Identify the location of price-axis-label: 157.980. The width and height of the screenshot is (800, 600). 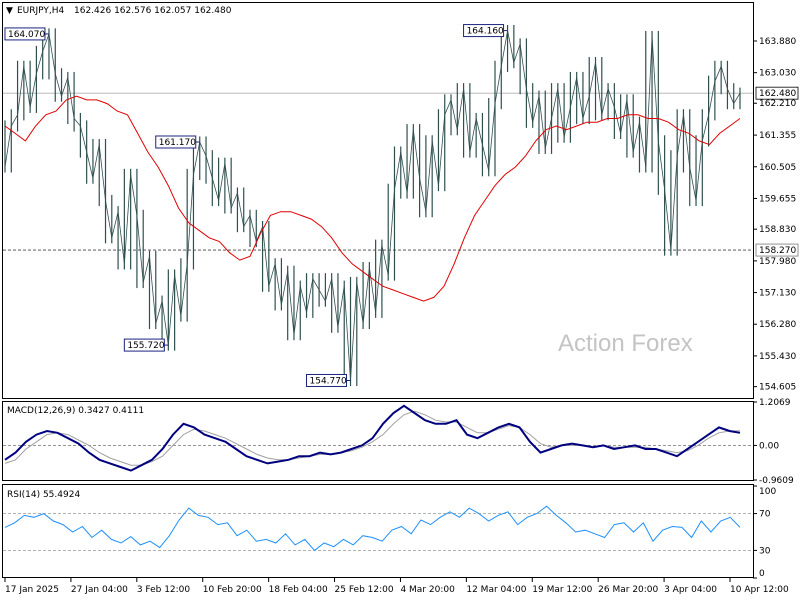
(777, 262).